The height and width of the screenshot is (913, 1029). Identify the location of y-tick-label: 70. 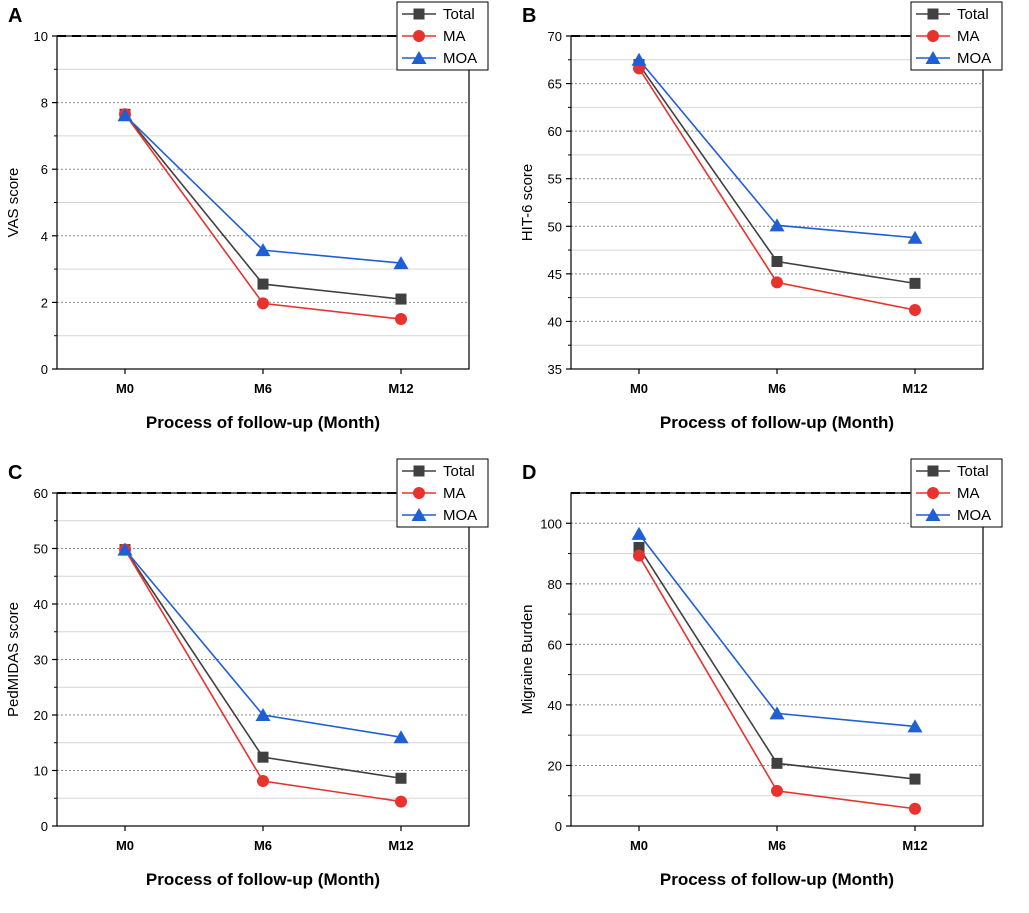
(555, 36).